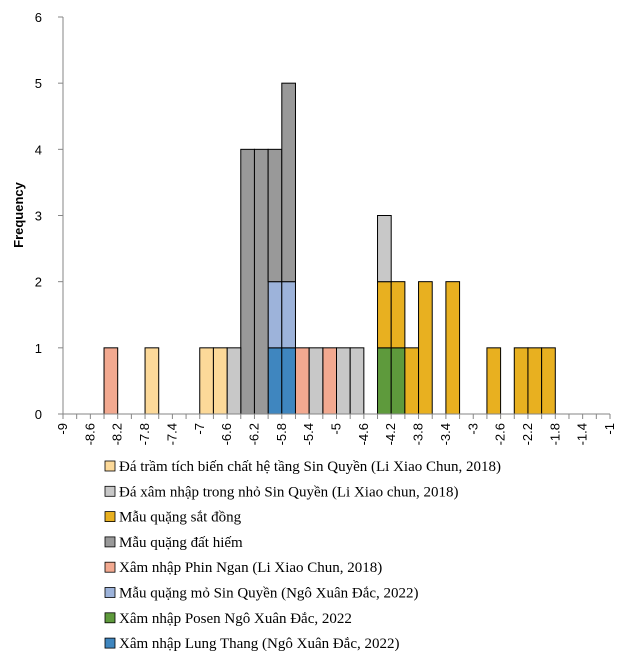 This screenshot has height=651, width=620. Describe the element at coordinates (171, 434) in the screenshot. I see `x-tick-label: -7.4` at that location.